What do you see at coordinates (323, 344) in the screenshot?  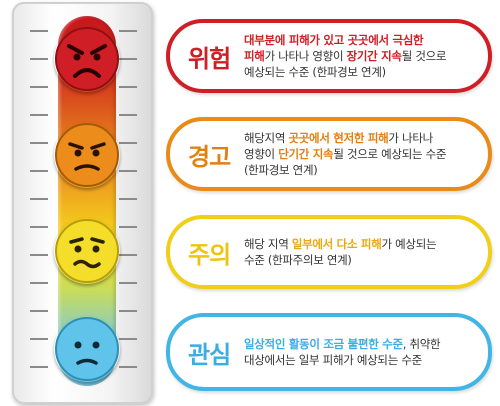 I see `highlight-text: 일상적인 활동이 조금 불편한 수준` at bounding box center [323, 344].